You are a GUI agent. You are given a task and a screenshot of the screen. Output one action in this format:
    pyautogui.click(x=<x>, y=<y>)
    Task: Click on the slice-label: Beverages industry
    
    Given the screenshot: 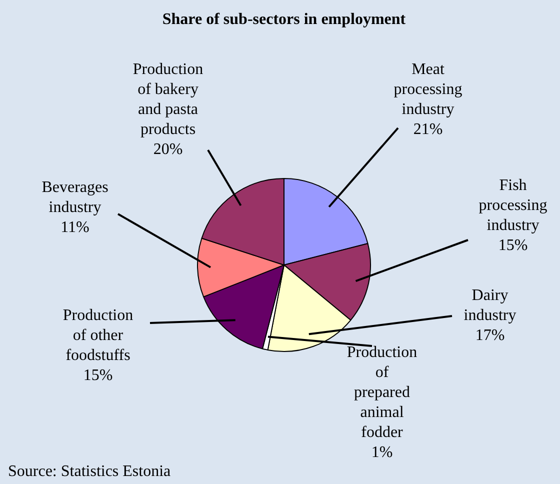 What is the action you would take?
    pyautogui.click(x=75, y=197)
    